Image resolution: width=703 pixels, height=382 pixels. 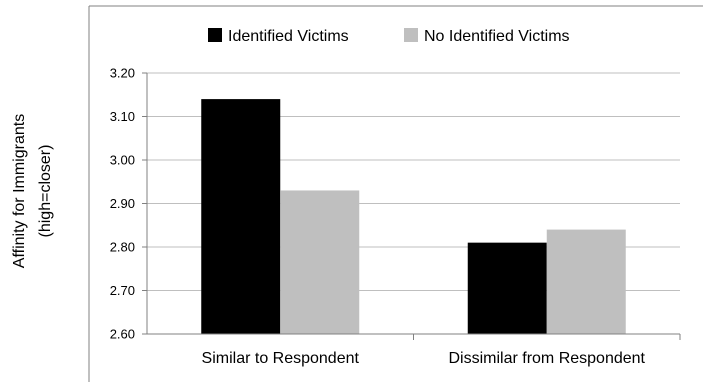 I want to click on bar-identified-similar, so click(x=241, y=216).